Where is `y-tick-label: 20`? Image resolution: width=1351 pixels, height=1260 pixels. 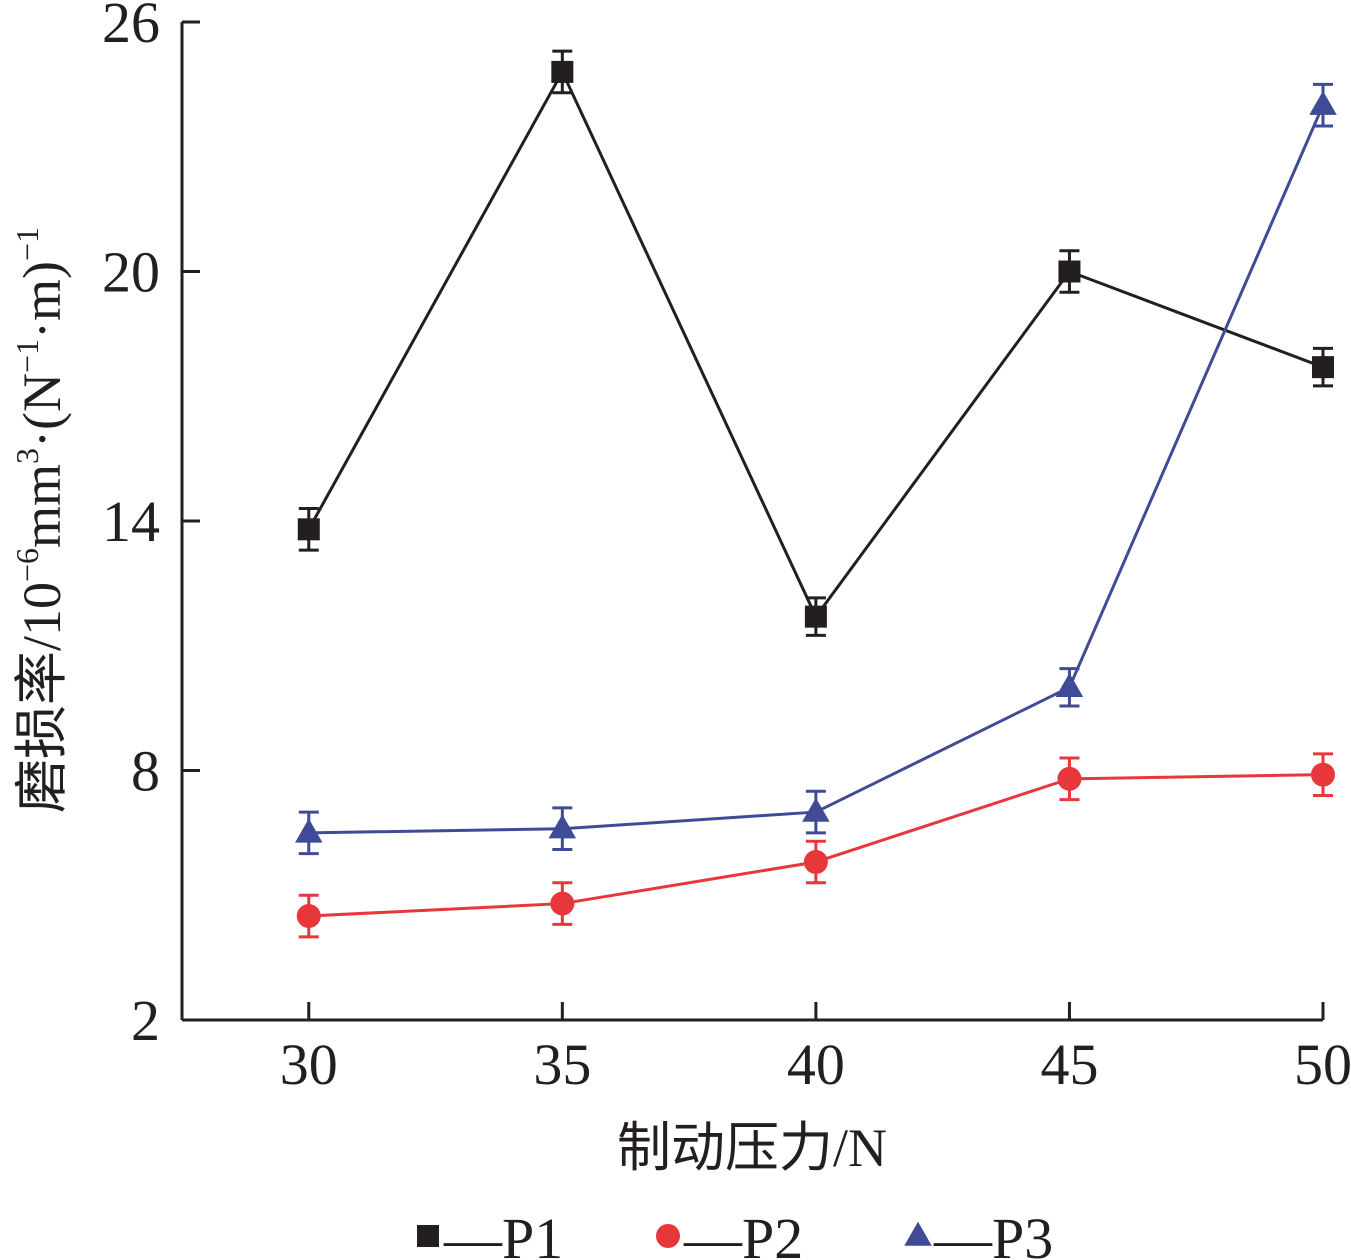
y-tick-label: 20 is located at coordinates (131, 272).